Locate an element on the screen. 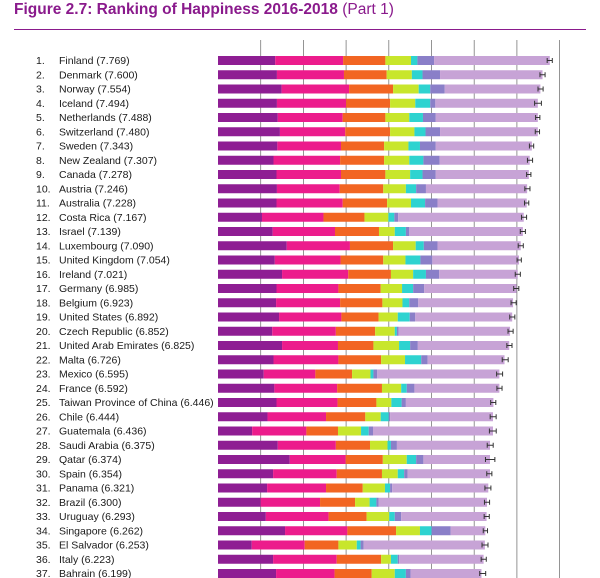 The width and height of the screenshot is (600, 578). rank-label: 12. is located at coordinates (43, 218).